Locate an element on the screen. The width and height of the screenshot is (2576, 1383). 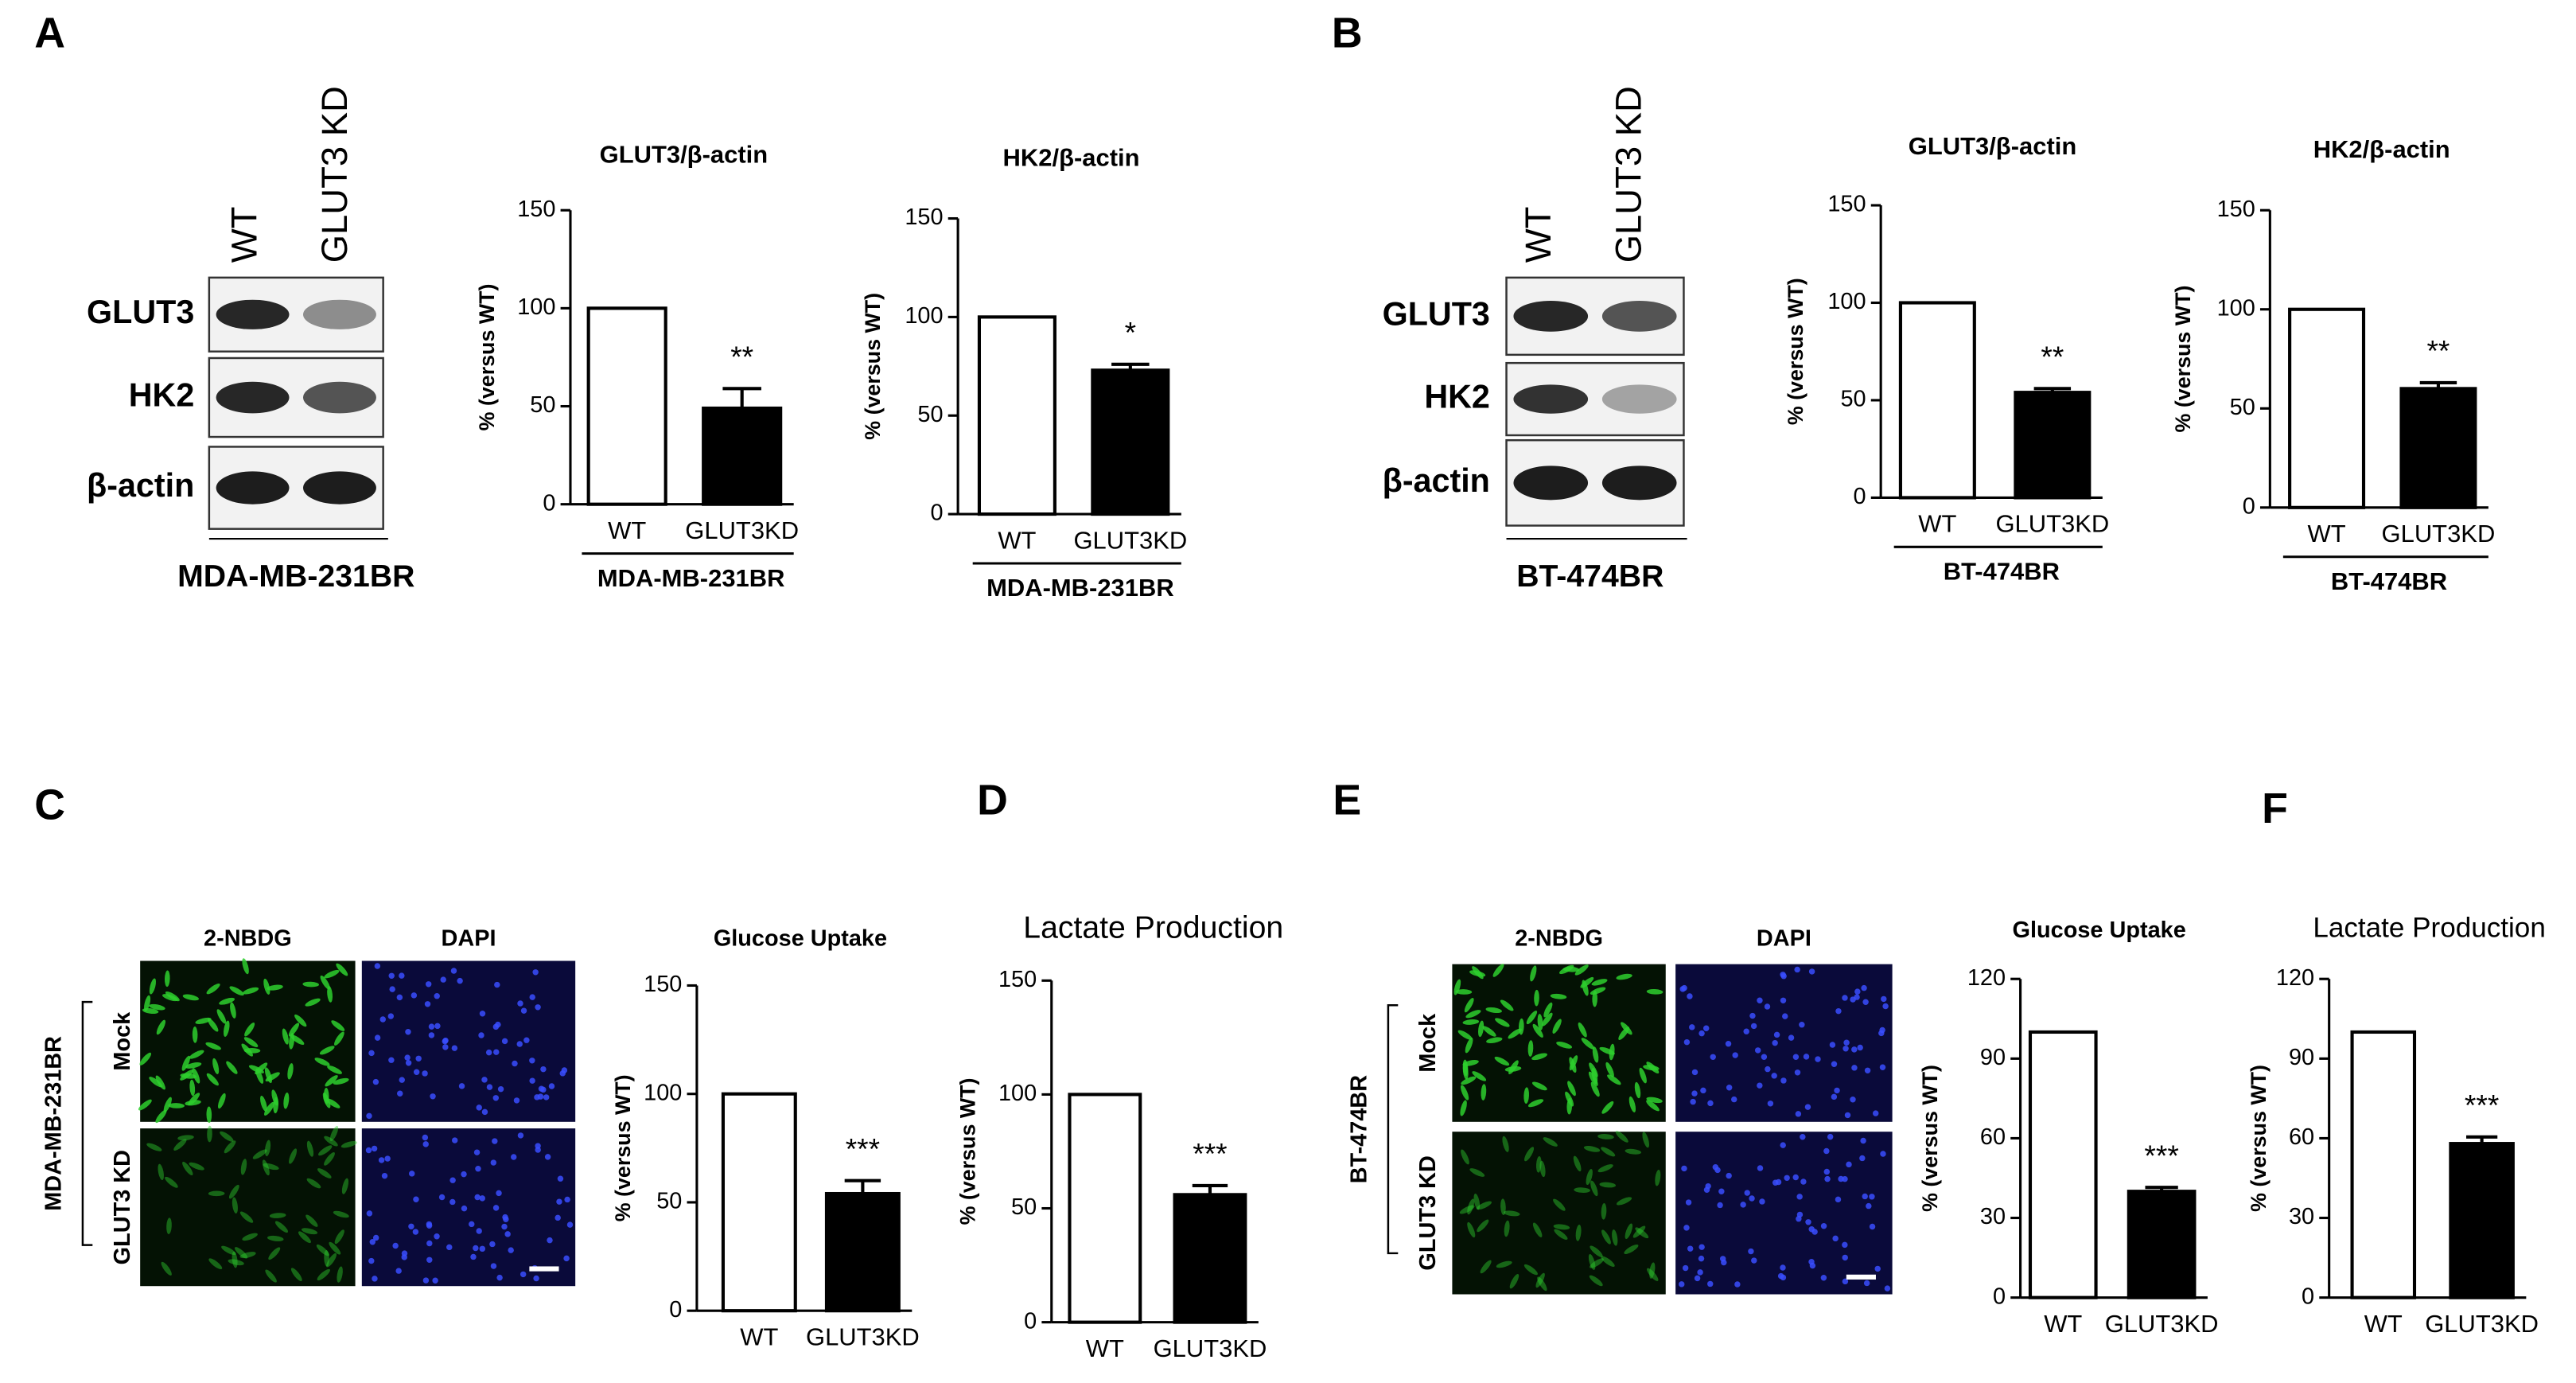
chart-title: GLUT3/β-actin is located at coordinates (1993, 146).